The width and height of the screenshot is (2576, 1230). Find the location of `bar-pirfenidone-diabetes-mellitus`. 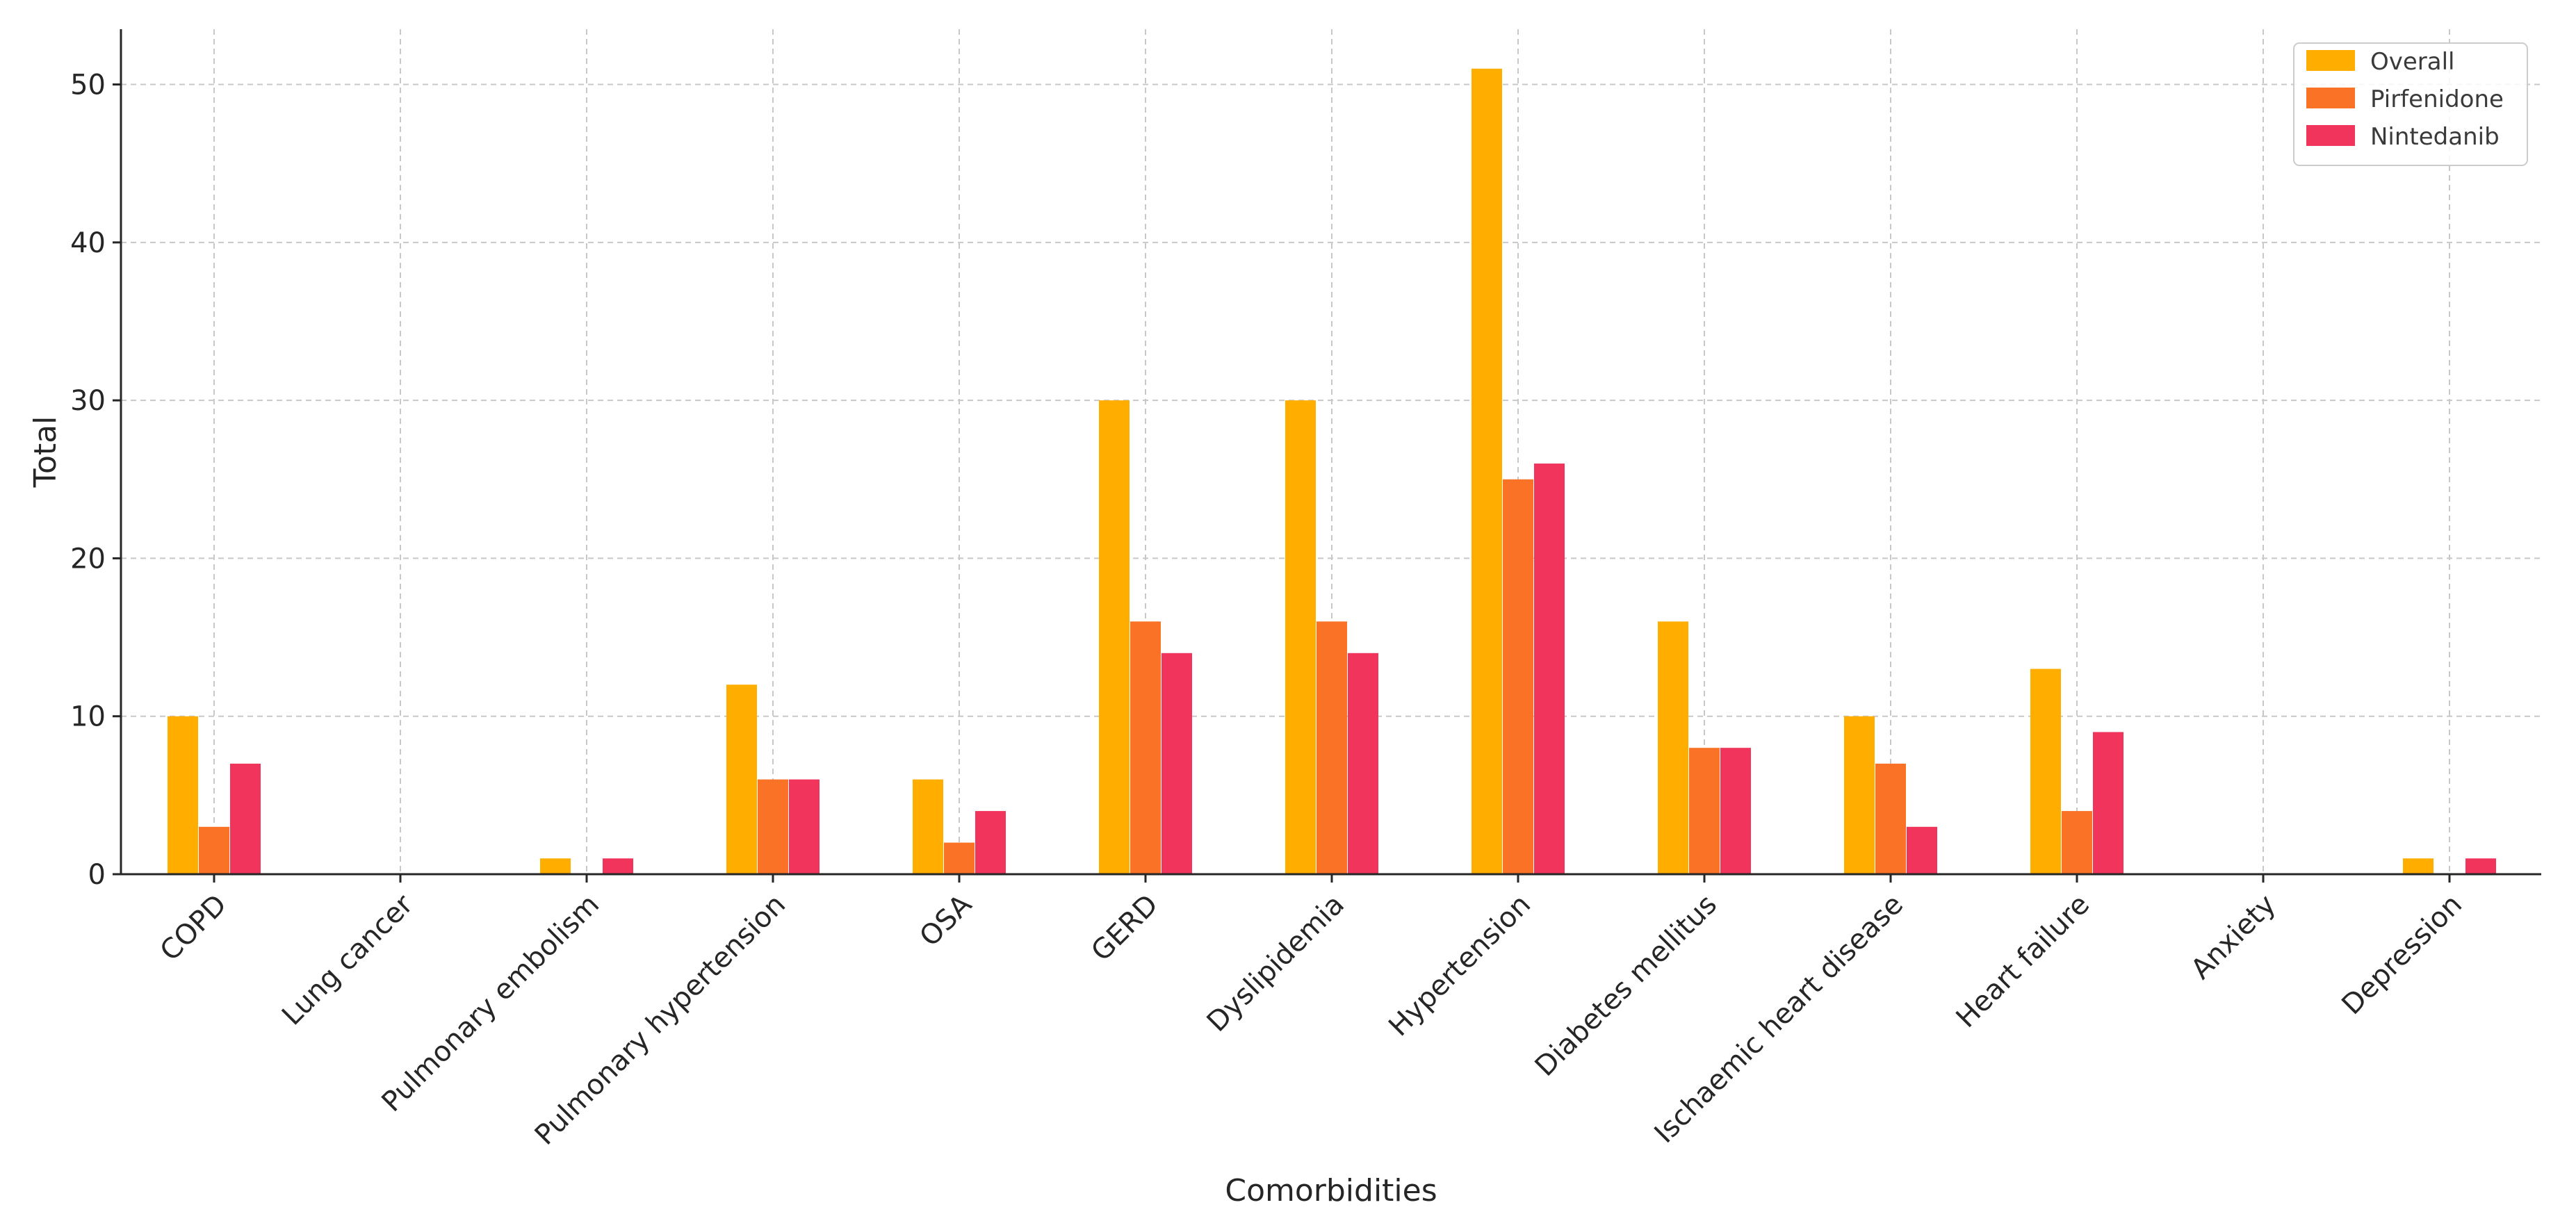

bar-pirfenidone-diabetes-mellitus is located at coordinates (1705, 811).